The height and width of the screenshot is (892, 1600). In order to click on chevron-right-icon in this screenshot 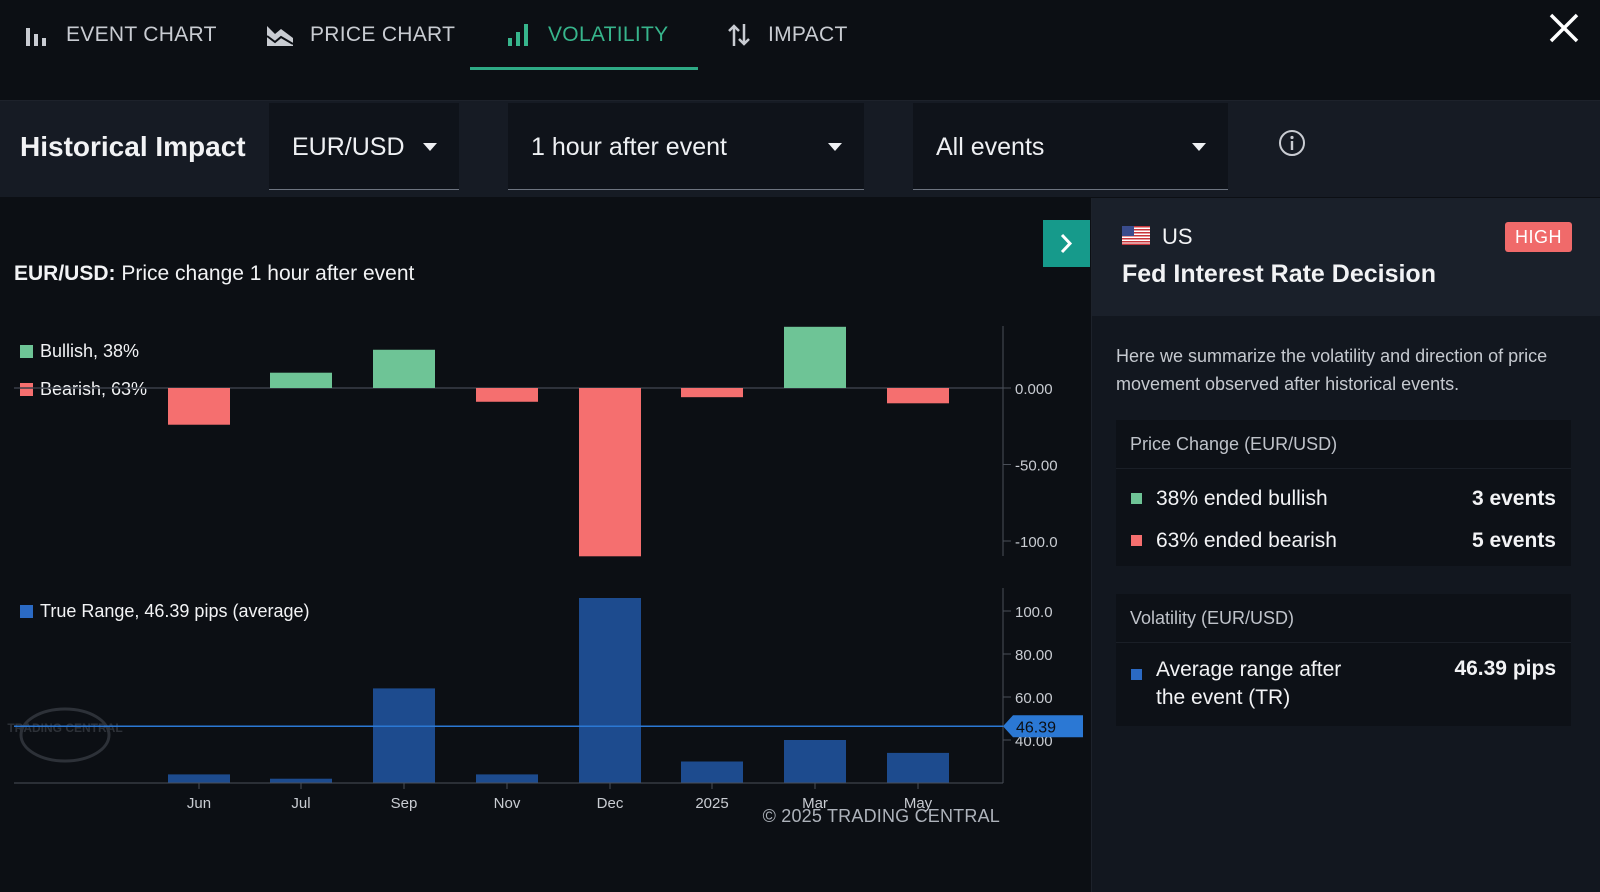, I will do `click(1066, 243)`.